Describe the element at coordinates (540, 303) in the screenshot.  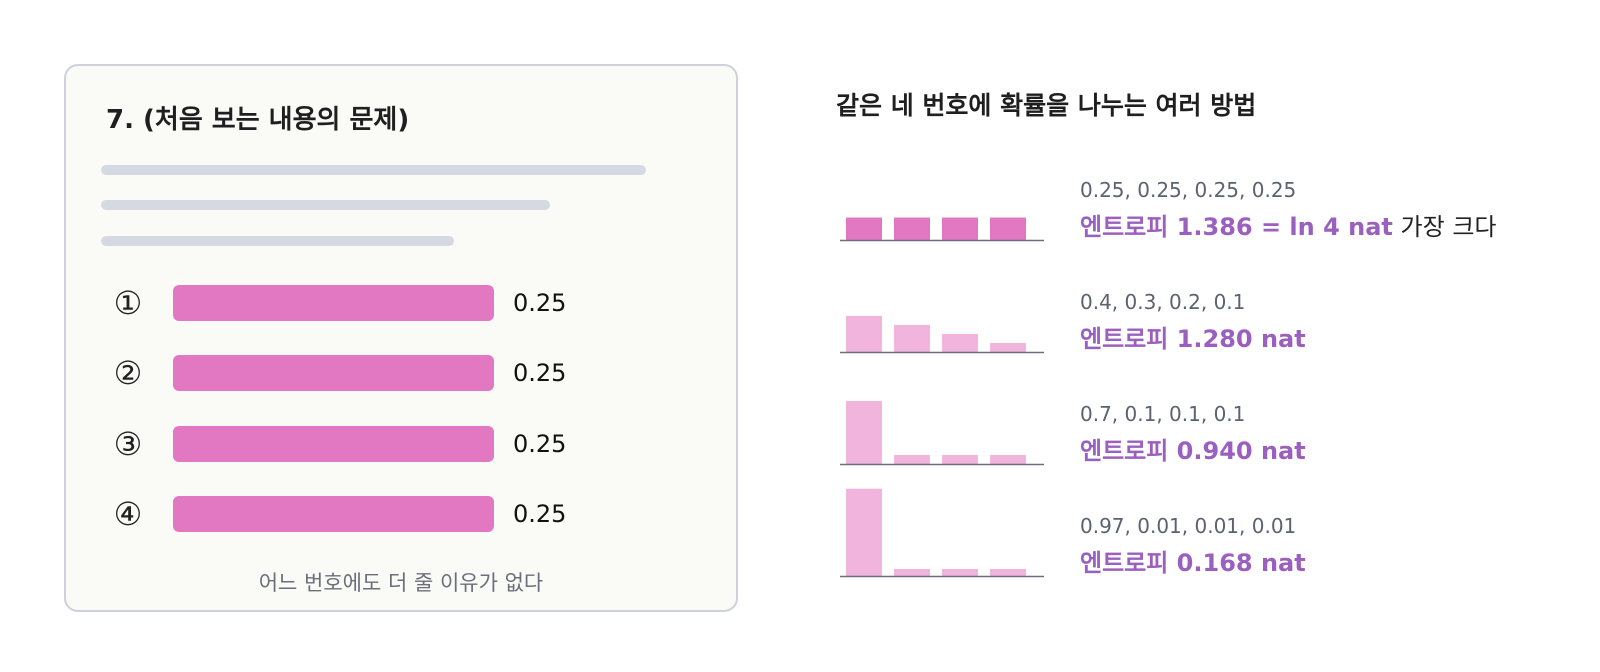
I see `option-1-value: 0.25` at that location.